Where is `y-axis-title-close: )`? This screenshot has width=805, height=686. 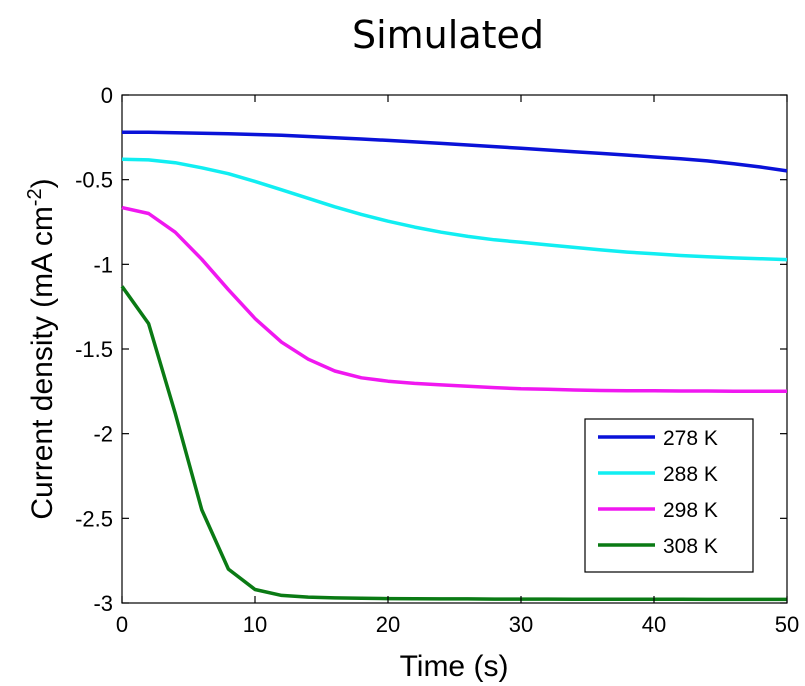 y-axis-title-close: ) is located at coordinates (42, 183).